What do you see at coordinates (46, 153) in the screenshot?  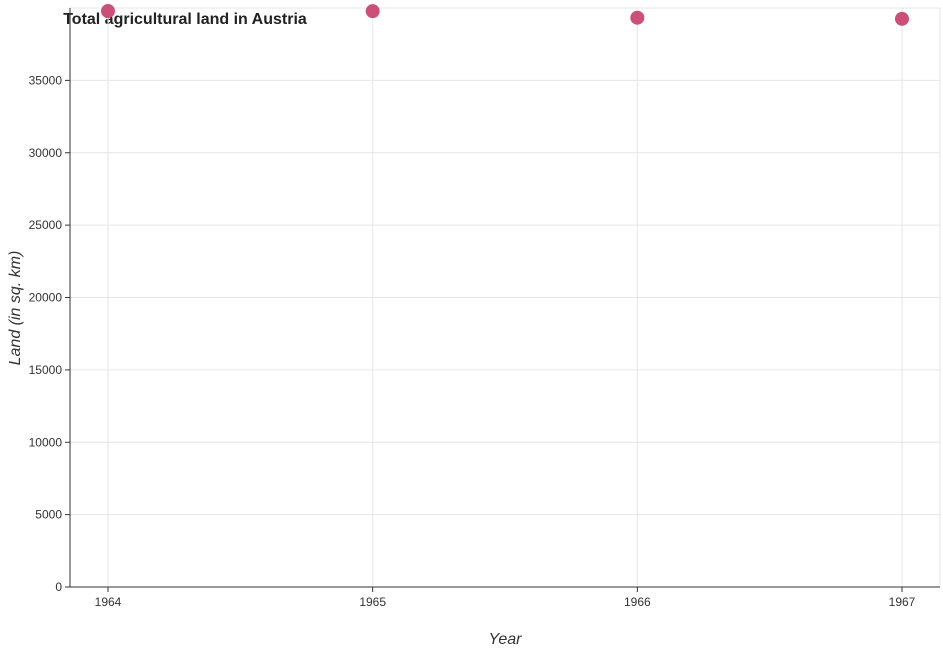 I see `y-tick-label: 30000` at bounding box center [46, 153].